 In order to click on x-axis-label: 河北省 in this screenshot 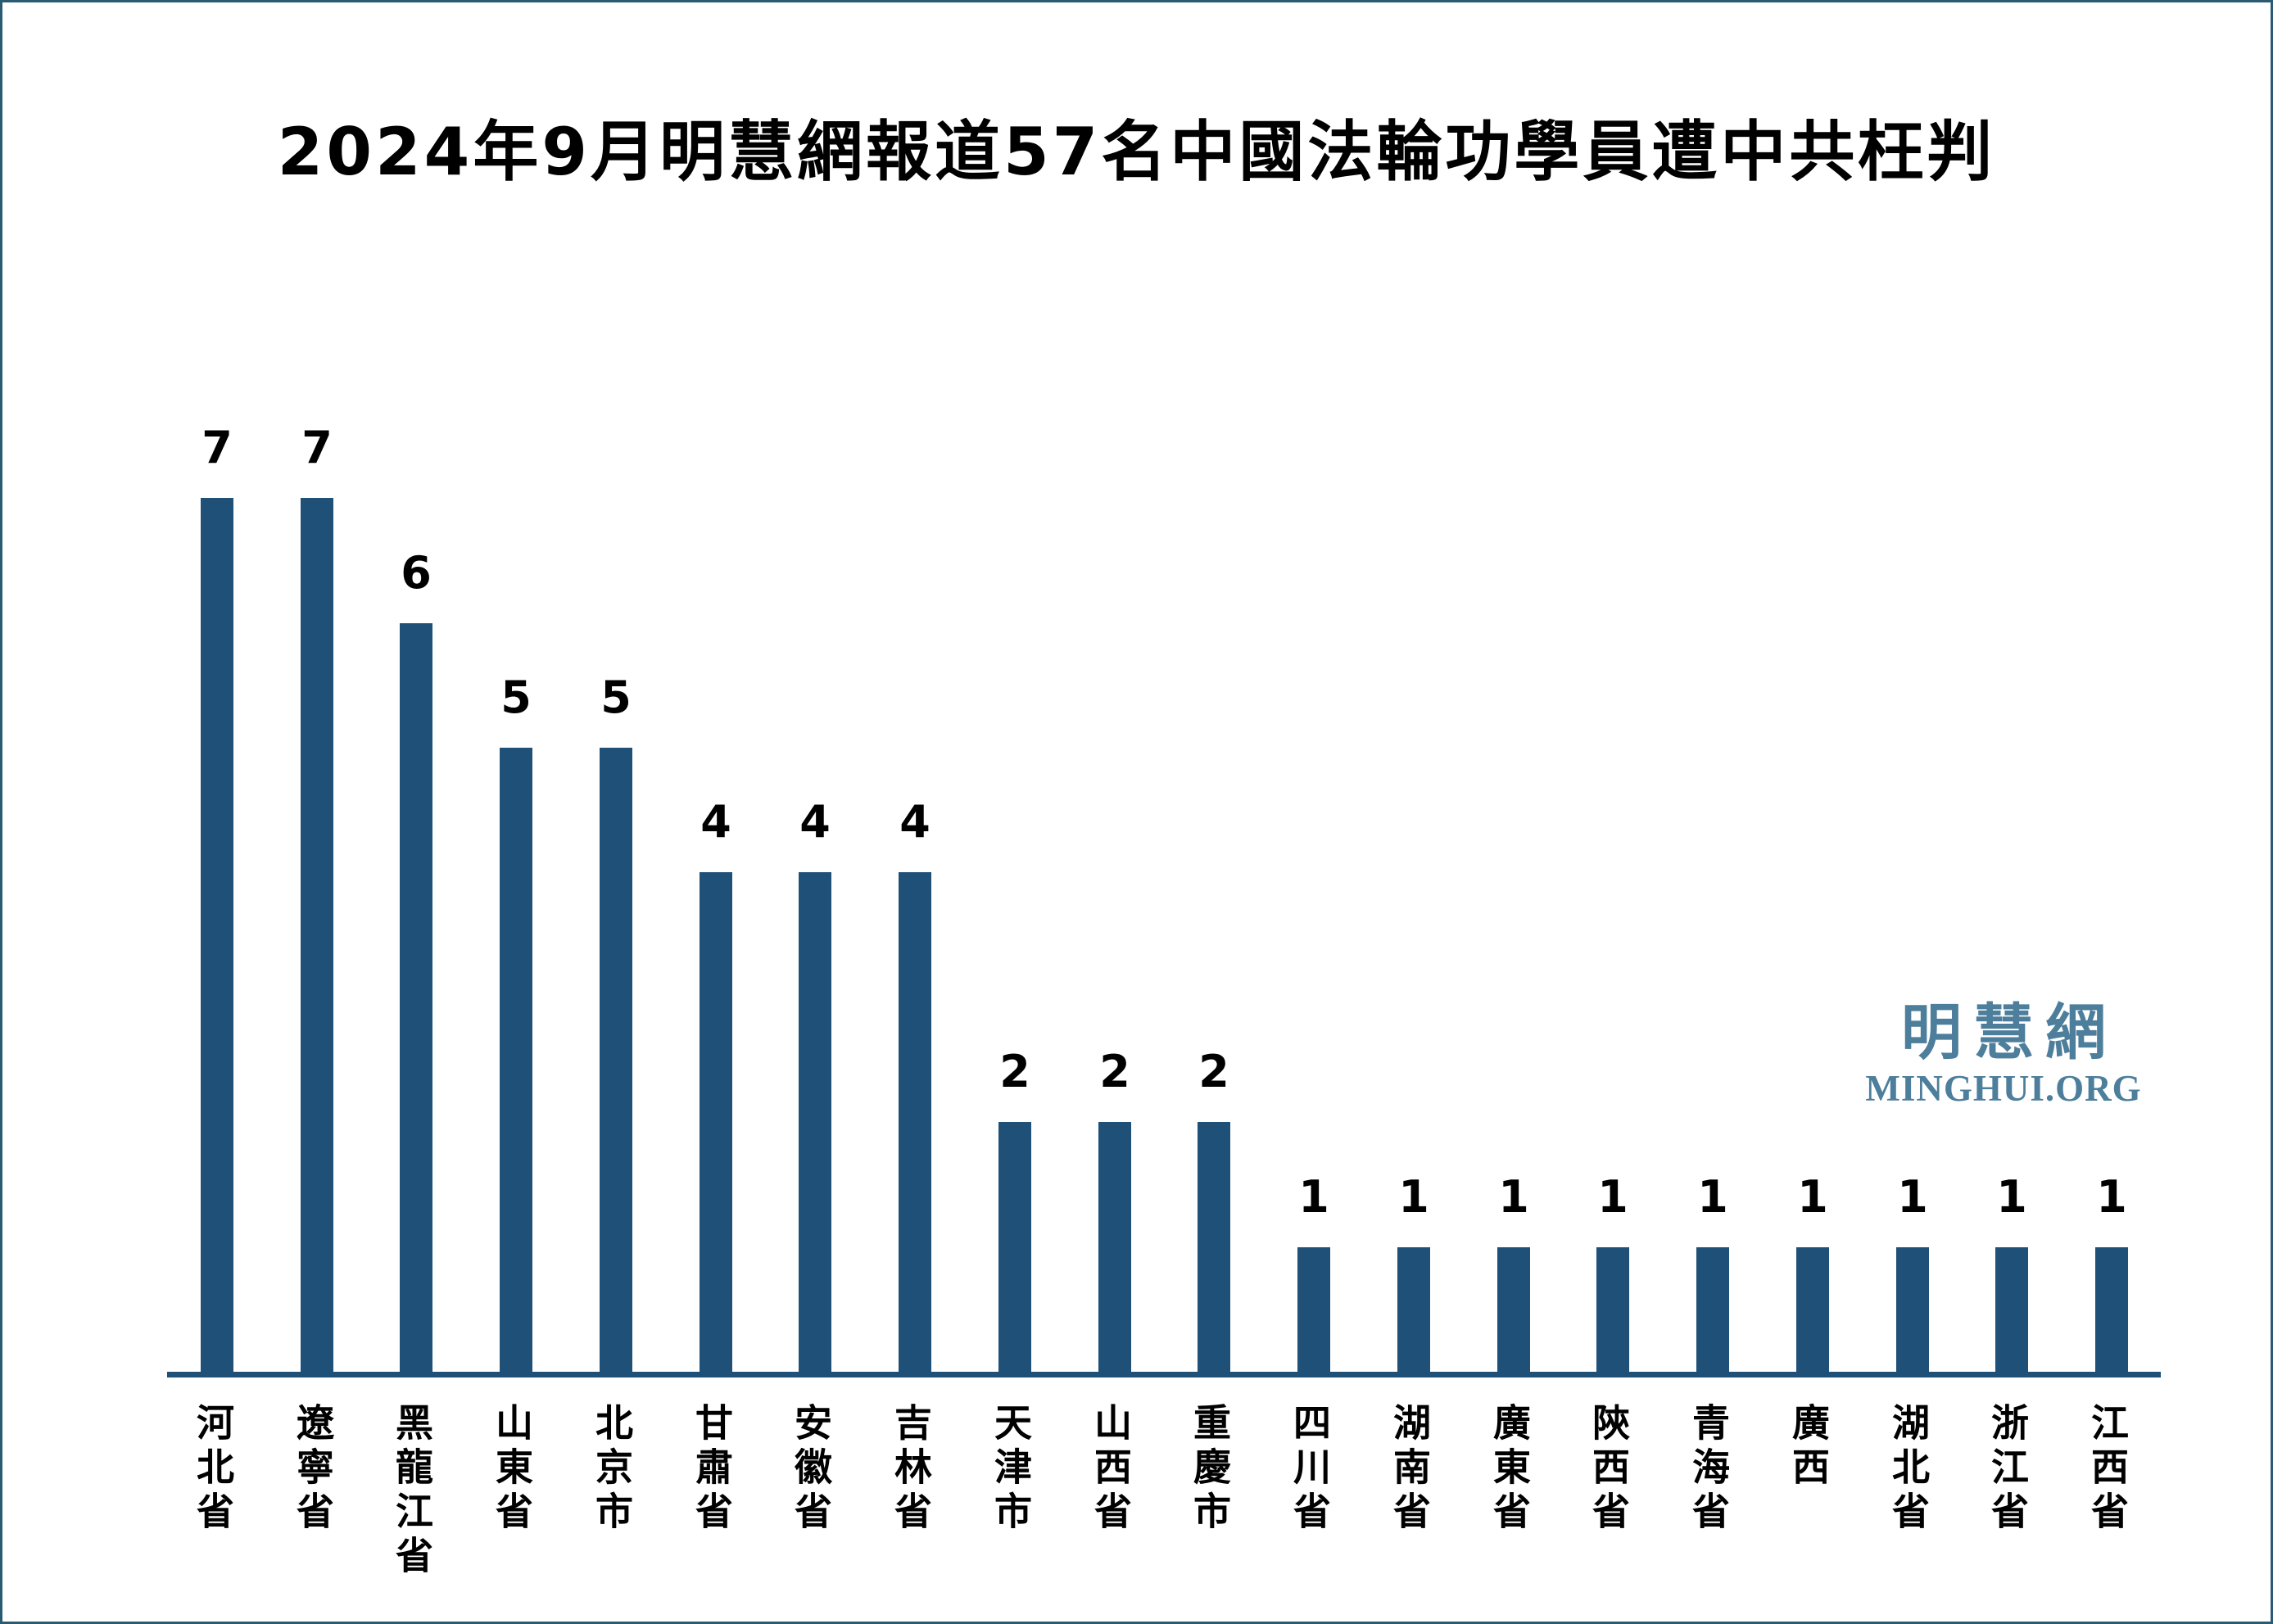, I will do `click(213, 1470)`.